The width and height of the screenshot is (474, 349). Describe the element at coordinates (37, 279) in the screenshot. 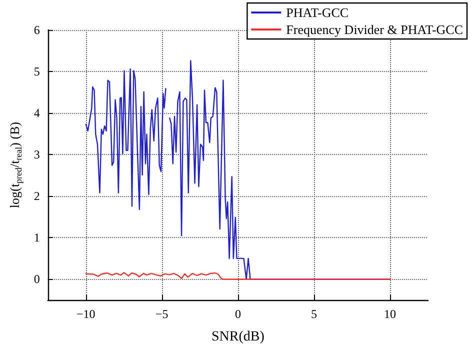

I see `y-tick-label: 0` at that location.